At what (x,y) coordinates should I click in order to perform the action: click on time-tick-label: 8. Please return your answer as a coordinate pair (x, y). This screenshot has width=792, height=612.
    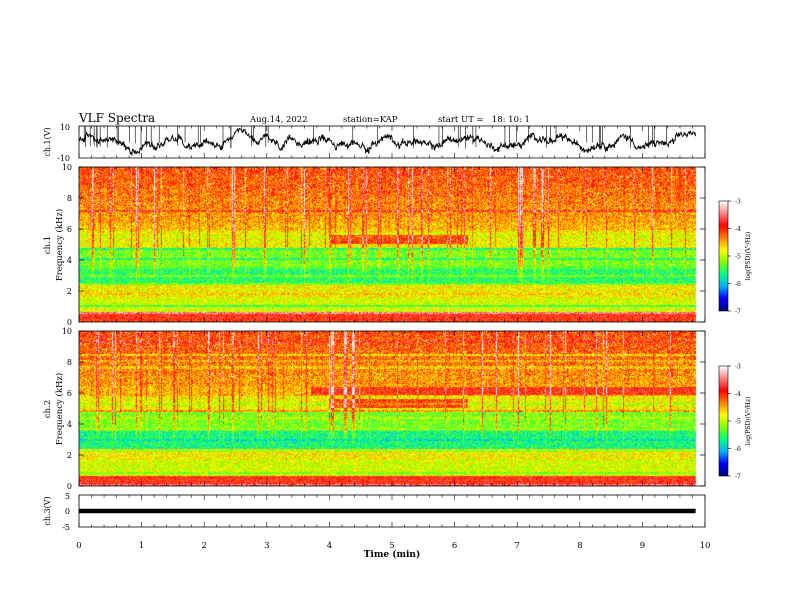
    Looking at the image, I should click on (579, 546).